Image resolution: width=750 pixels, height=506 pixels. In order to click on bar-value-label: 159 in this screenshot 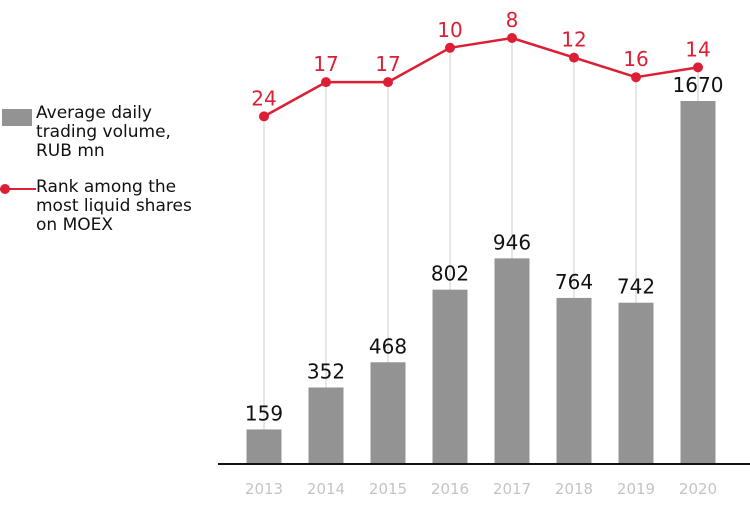, I will do `click(264, 413)`.